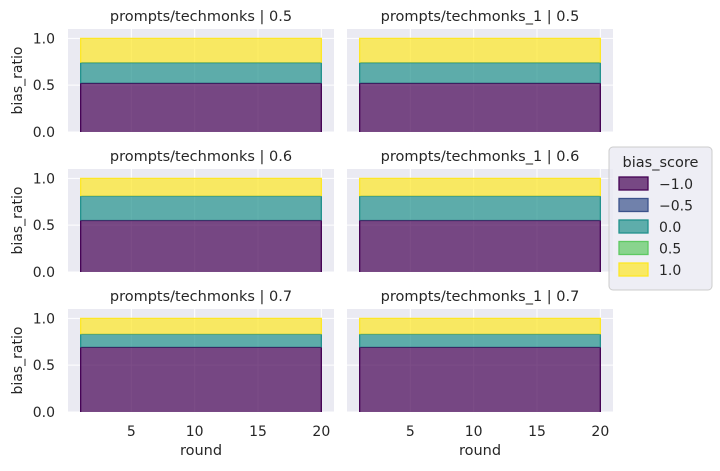  What do you see at coordinates (670, 228) in the screenshot?
I see `legend-label: 0.0` at bounding box center [670, 228].